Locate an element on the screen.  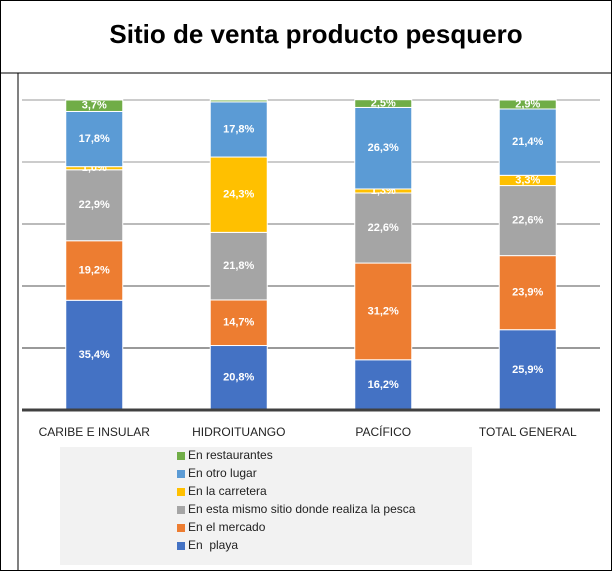
data-label: 21,8% is located at coordinates (238, 266).